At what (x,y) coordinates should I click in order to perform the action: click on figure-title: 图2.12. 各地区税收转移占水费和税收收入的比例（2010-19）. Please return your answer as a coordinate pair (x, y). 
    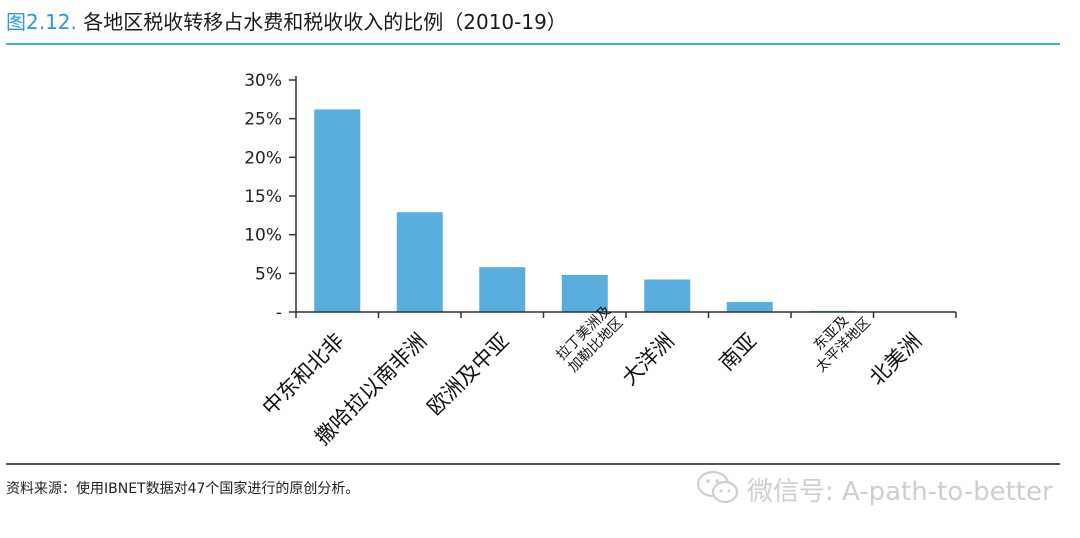
    Looking at the image, I should click on (286, 20).